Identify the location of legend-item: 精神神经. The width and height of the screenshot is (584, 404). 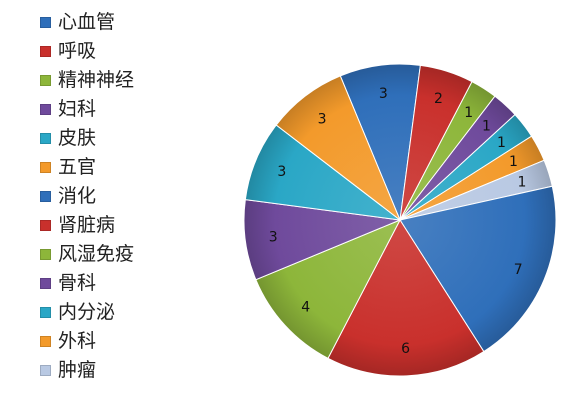
(87, 80).